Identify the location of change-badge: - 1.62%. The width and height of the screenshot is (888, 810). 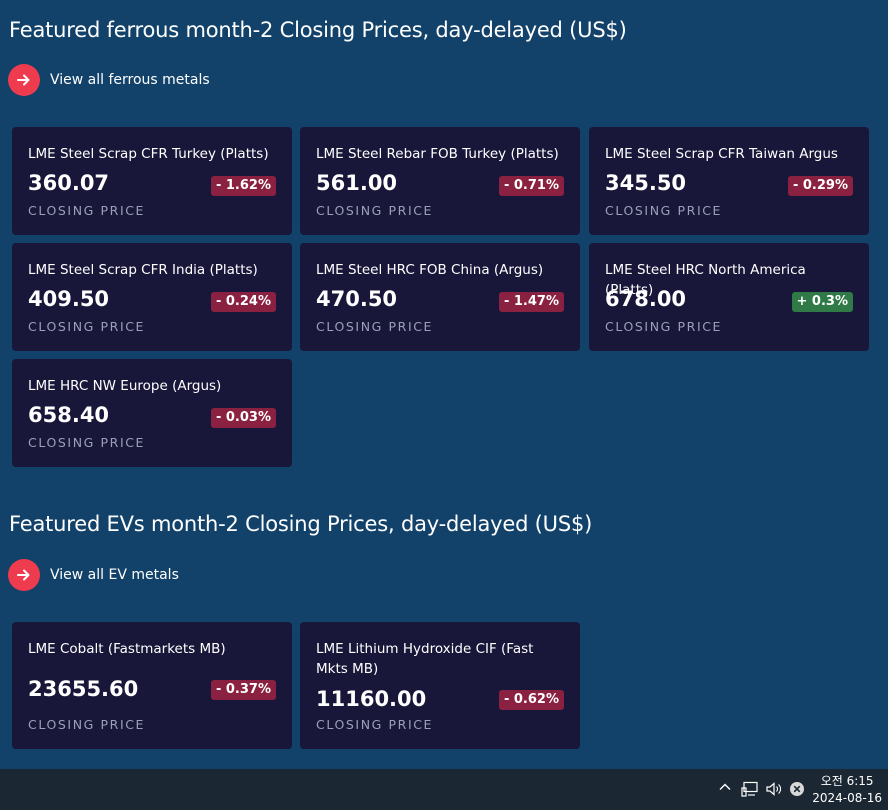
(243, 186).